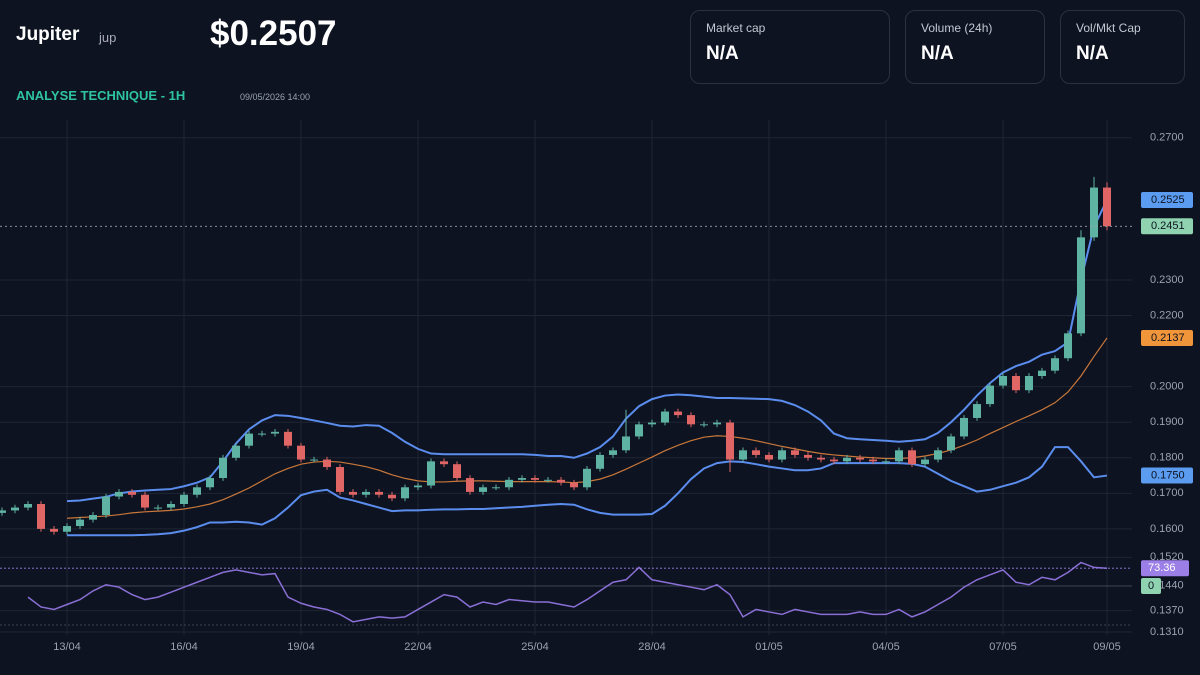  I want to click on card-label: Volume (24h), so click(957, 28).